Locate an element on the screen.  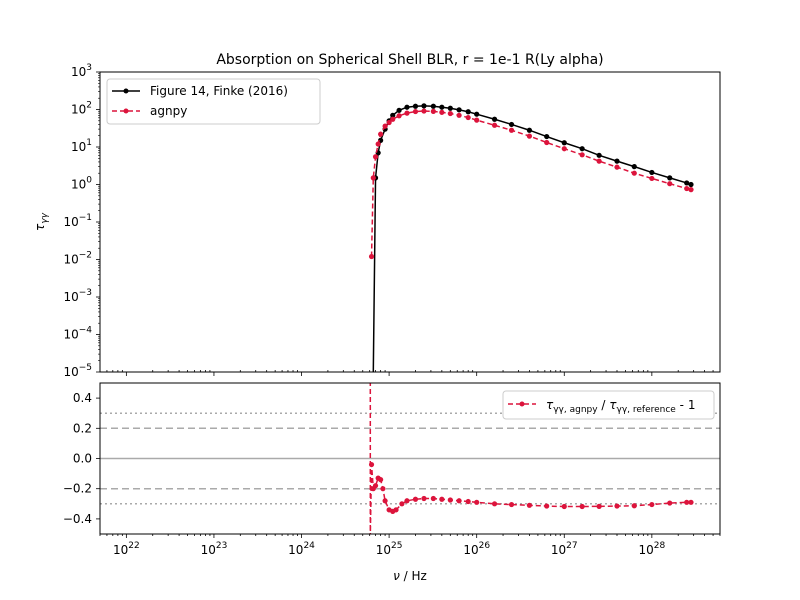
x-tick-label: 1027 is located at coordinates (564, 549).